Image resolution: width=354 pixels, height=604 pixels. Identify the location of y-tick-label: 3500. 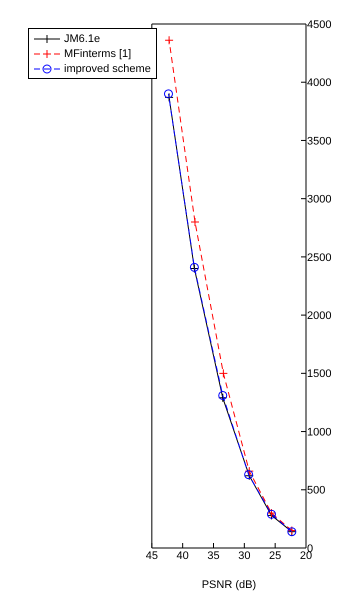
(319, 141).